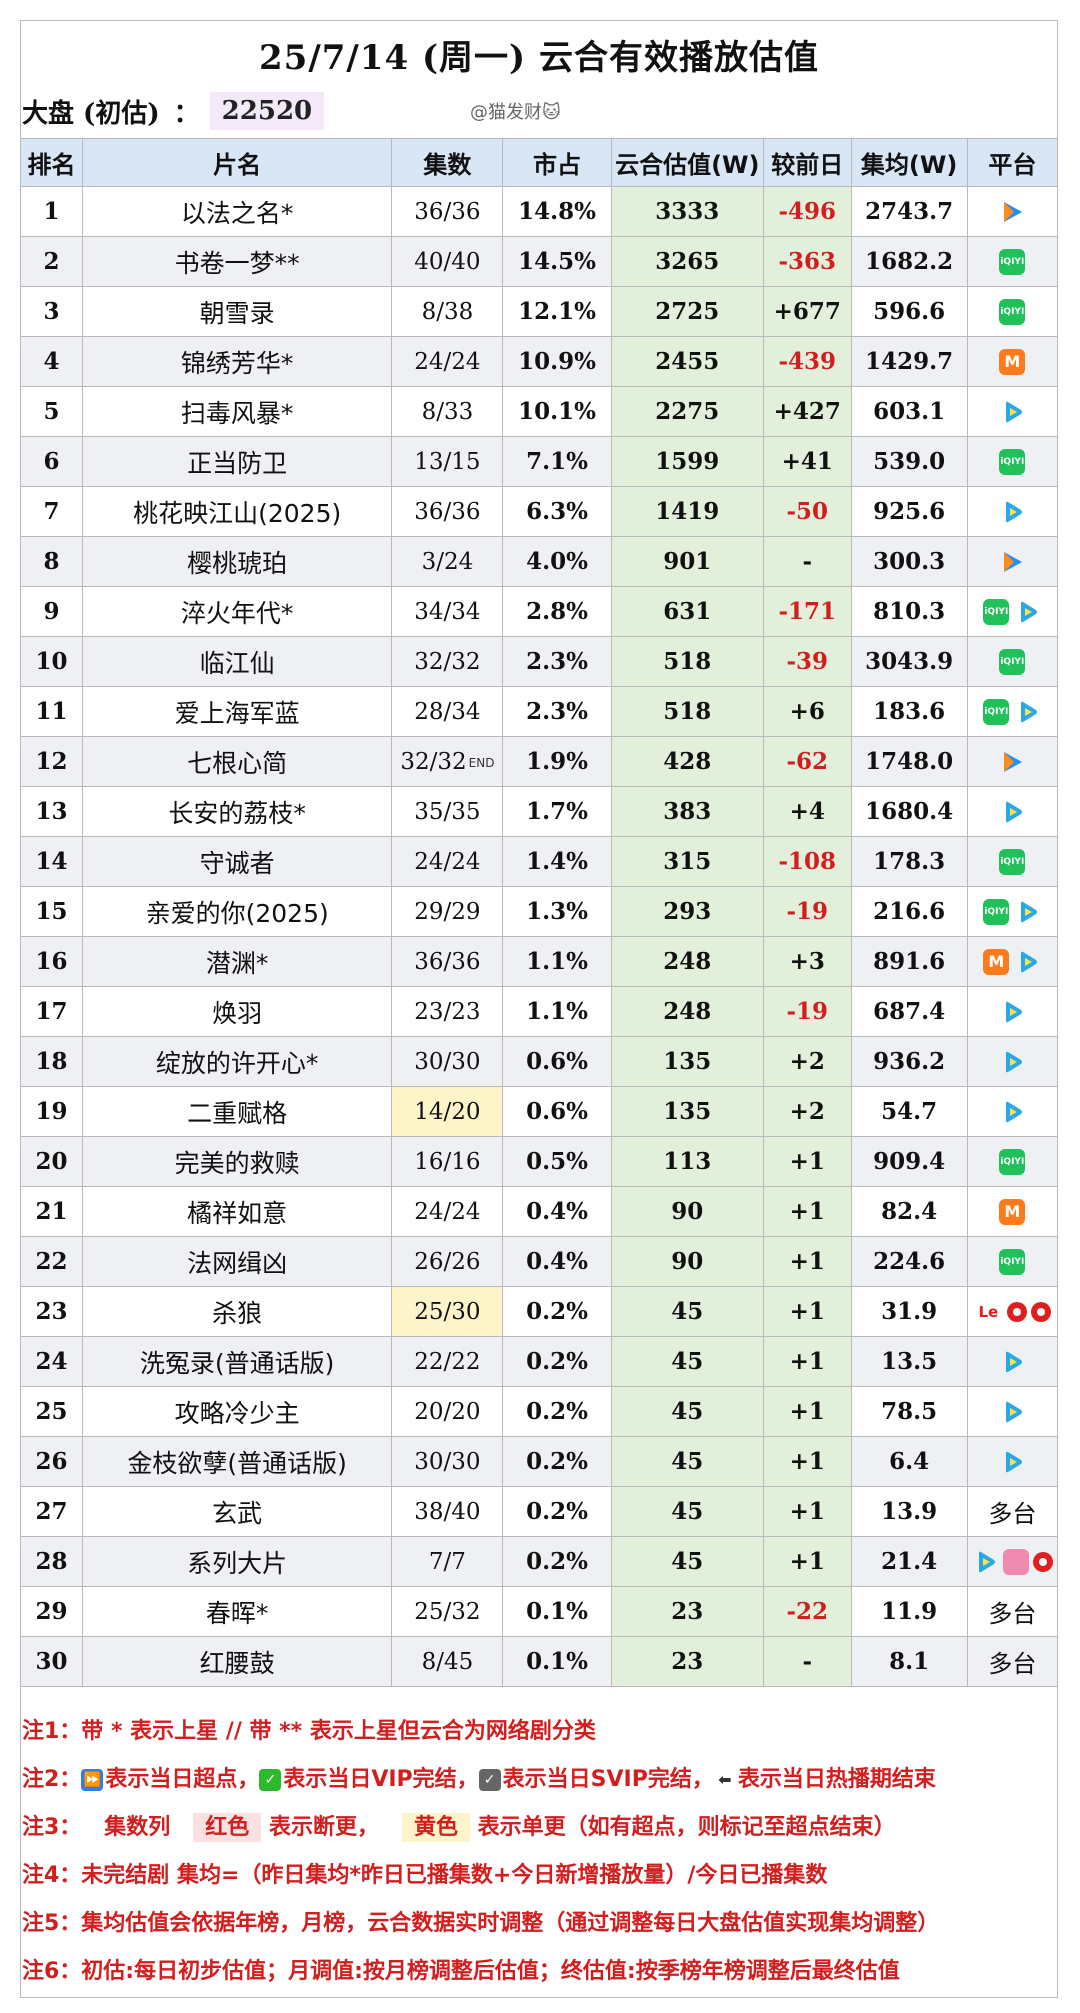  Describe the element at coordinates (227, 1827) in the screenshot. I see `note-3-red: 红色` at that location.